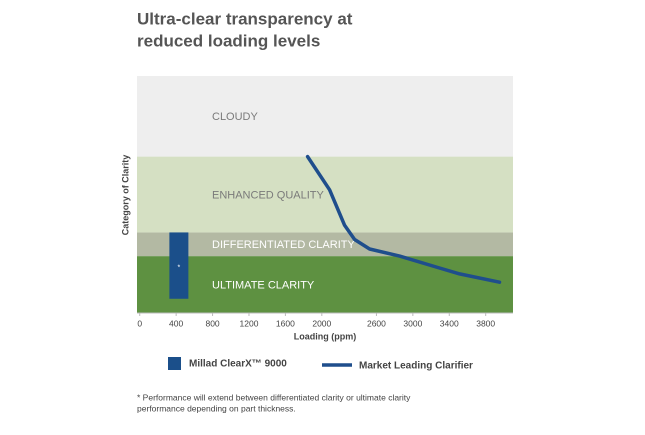 The width and height of the screenshot is (645, 435). What do you see at coordinates (245, 18) in the screenshot?
I see `chart-title: Ultra-clear transparency at` at bounding box center [245, 18].